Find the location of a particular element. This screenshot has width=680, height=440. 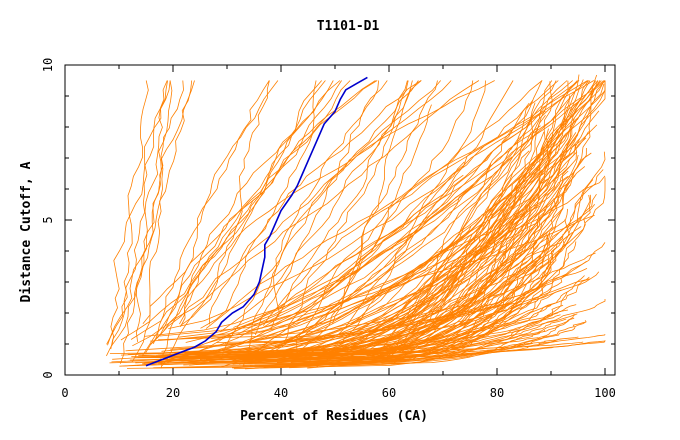

y-tick-label: 0 is located at coordinates (48, 374).